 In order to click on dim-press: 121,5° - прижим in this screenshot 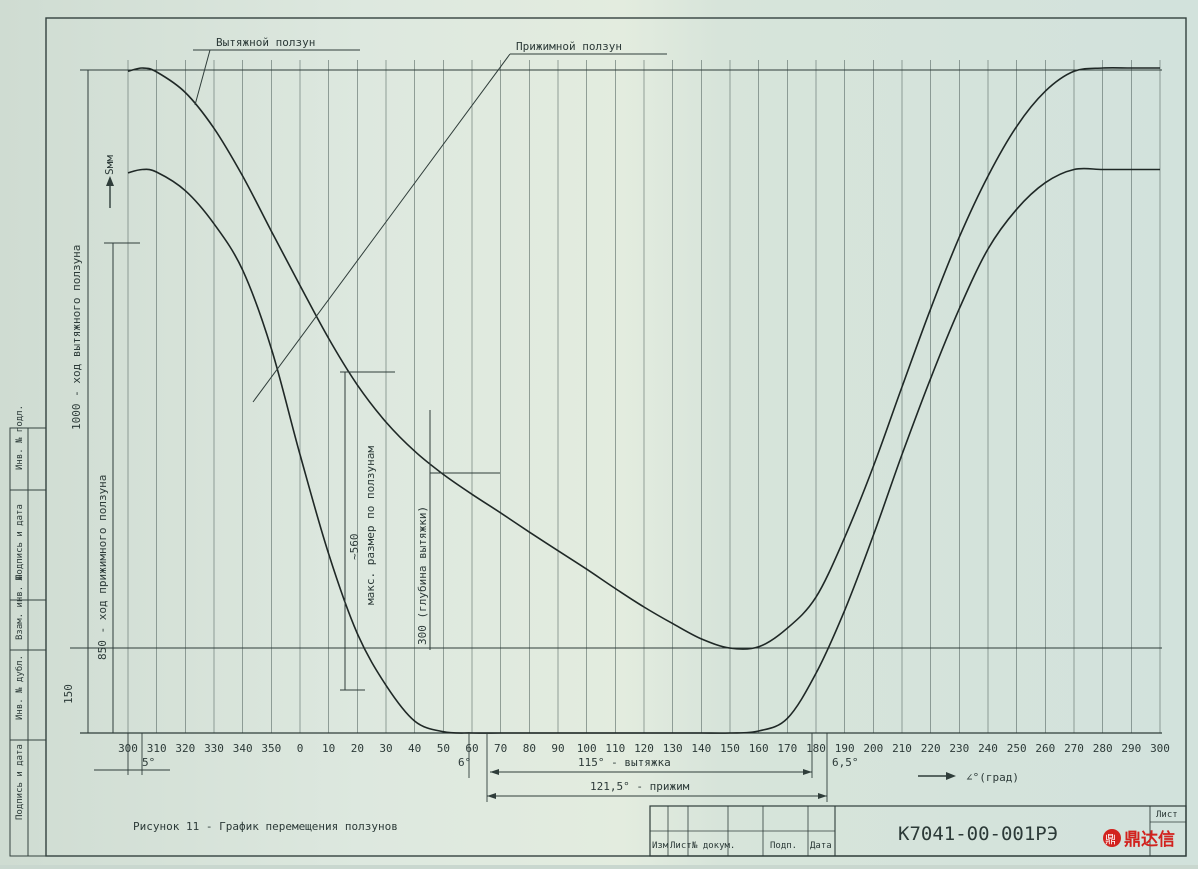, I will do `click(640, 786)`.